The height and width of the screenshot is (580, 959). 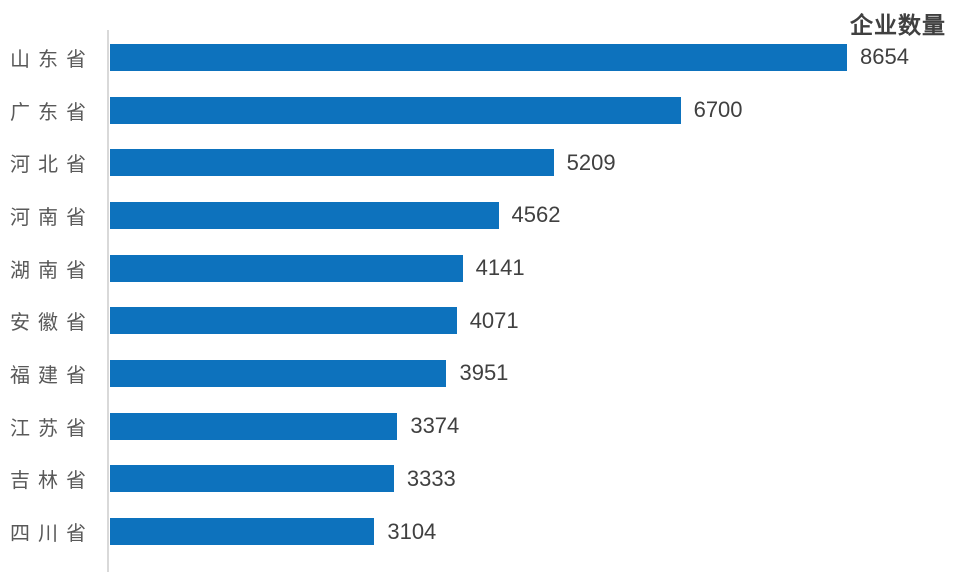 What do you see at coordinates (52, 428) in the screenshot?
I see `category-label: 江苏省` at bounding box center [52, 428].